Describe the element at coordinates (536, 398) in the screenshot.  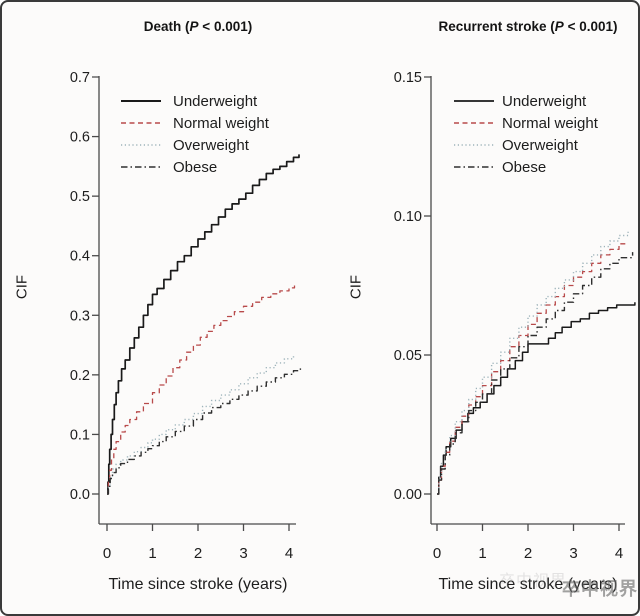
I see `curve-underweight` at that location.